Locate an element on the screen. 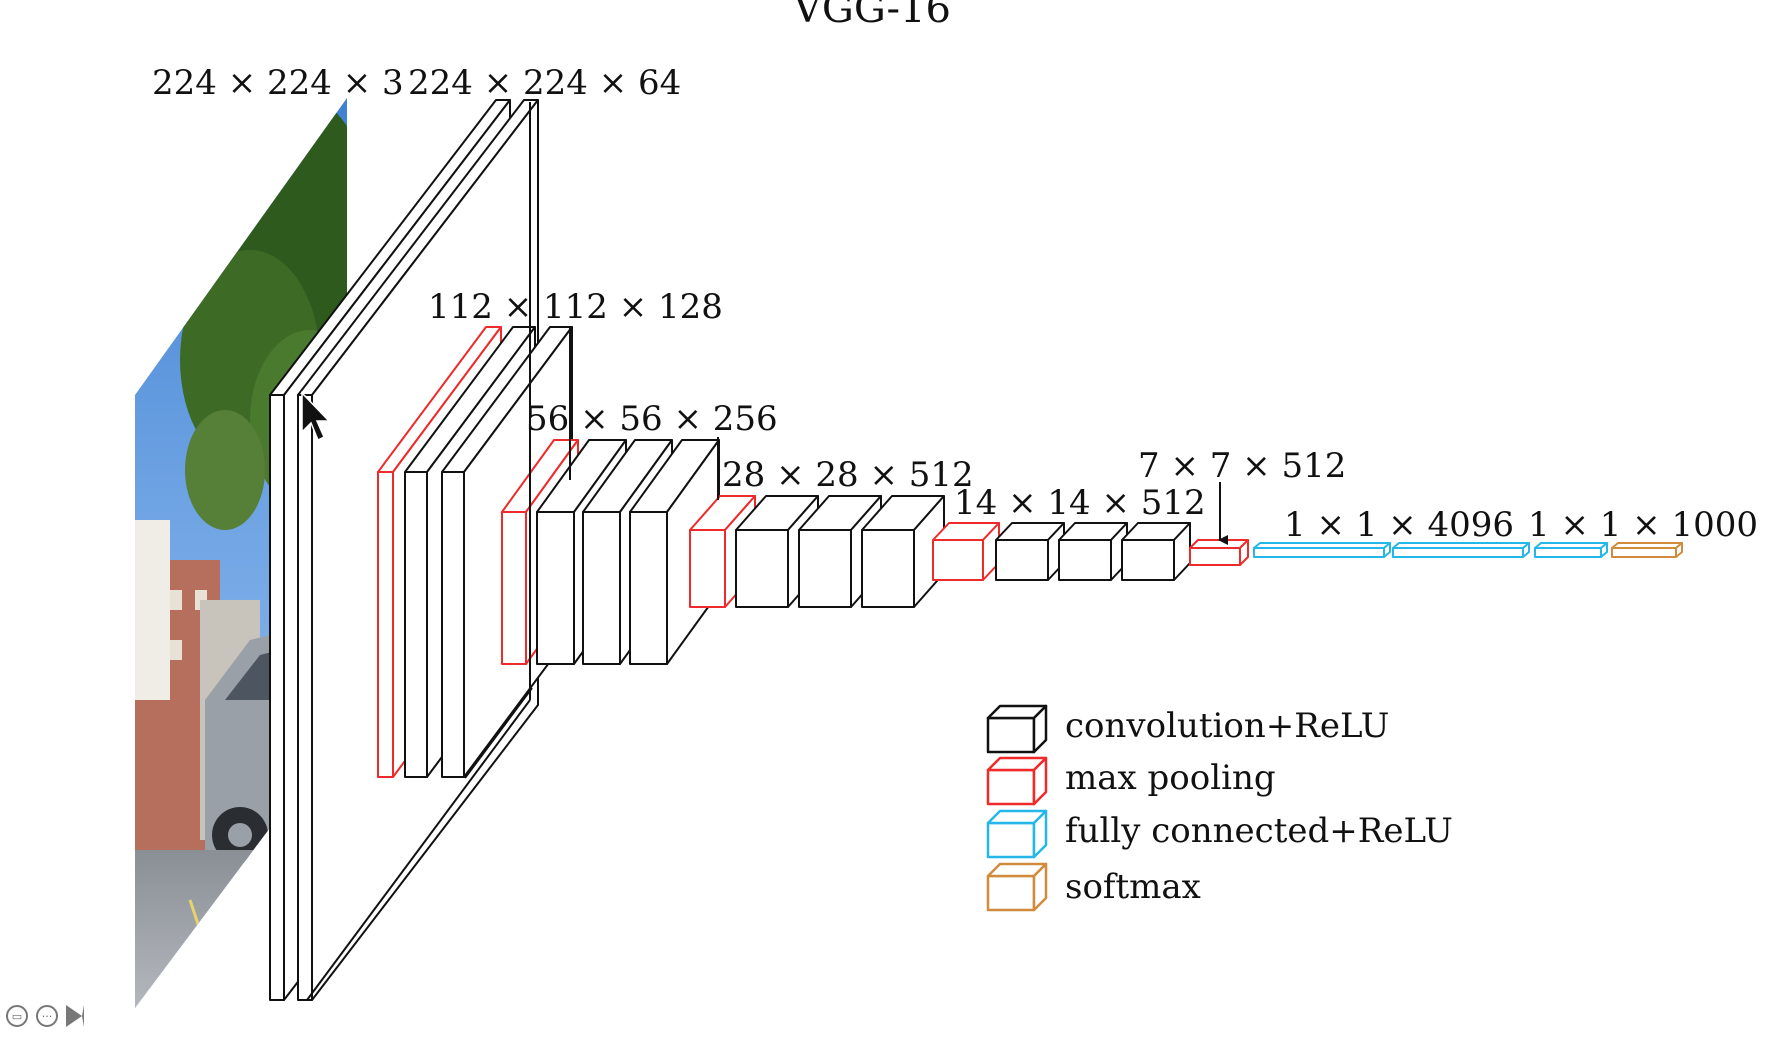 The image size is (1791, 1038). legend-label-conv: convolution+ReLU is located at coordinates (1227, 726).